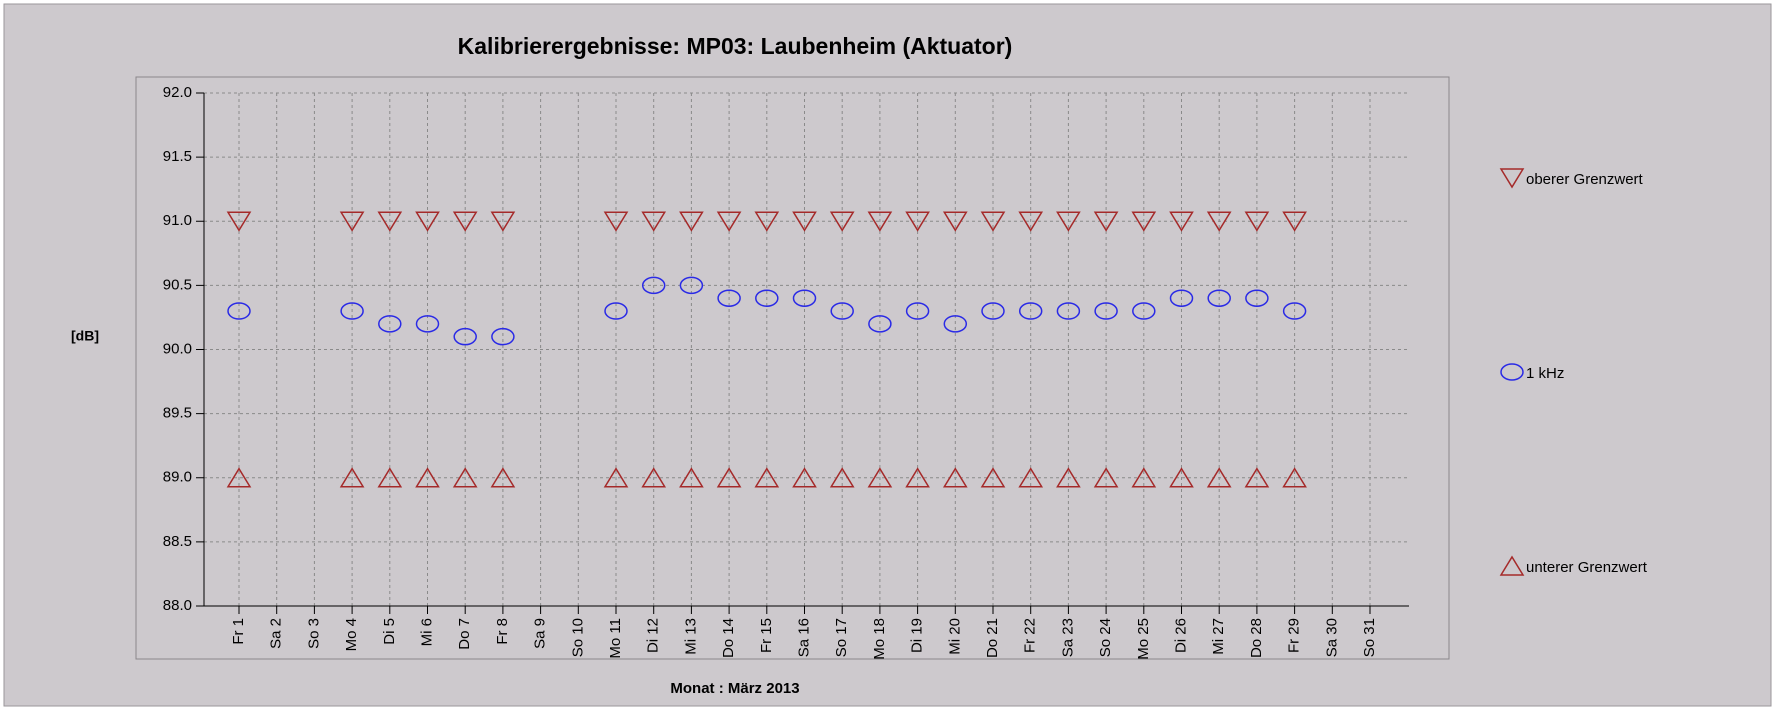 The width and height of the screenshot is (1775, 710). Describe the element at coordinates (1587, 567) in the screenshot. I see `legend-label: unterer Grenzwert` at that location.